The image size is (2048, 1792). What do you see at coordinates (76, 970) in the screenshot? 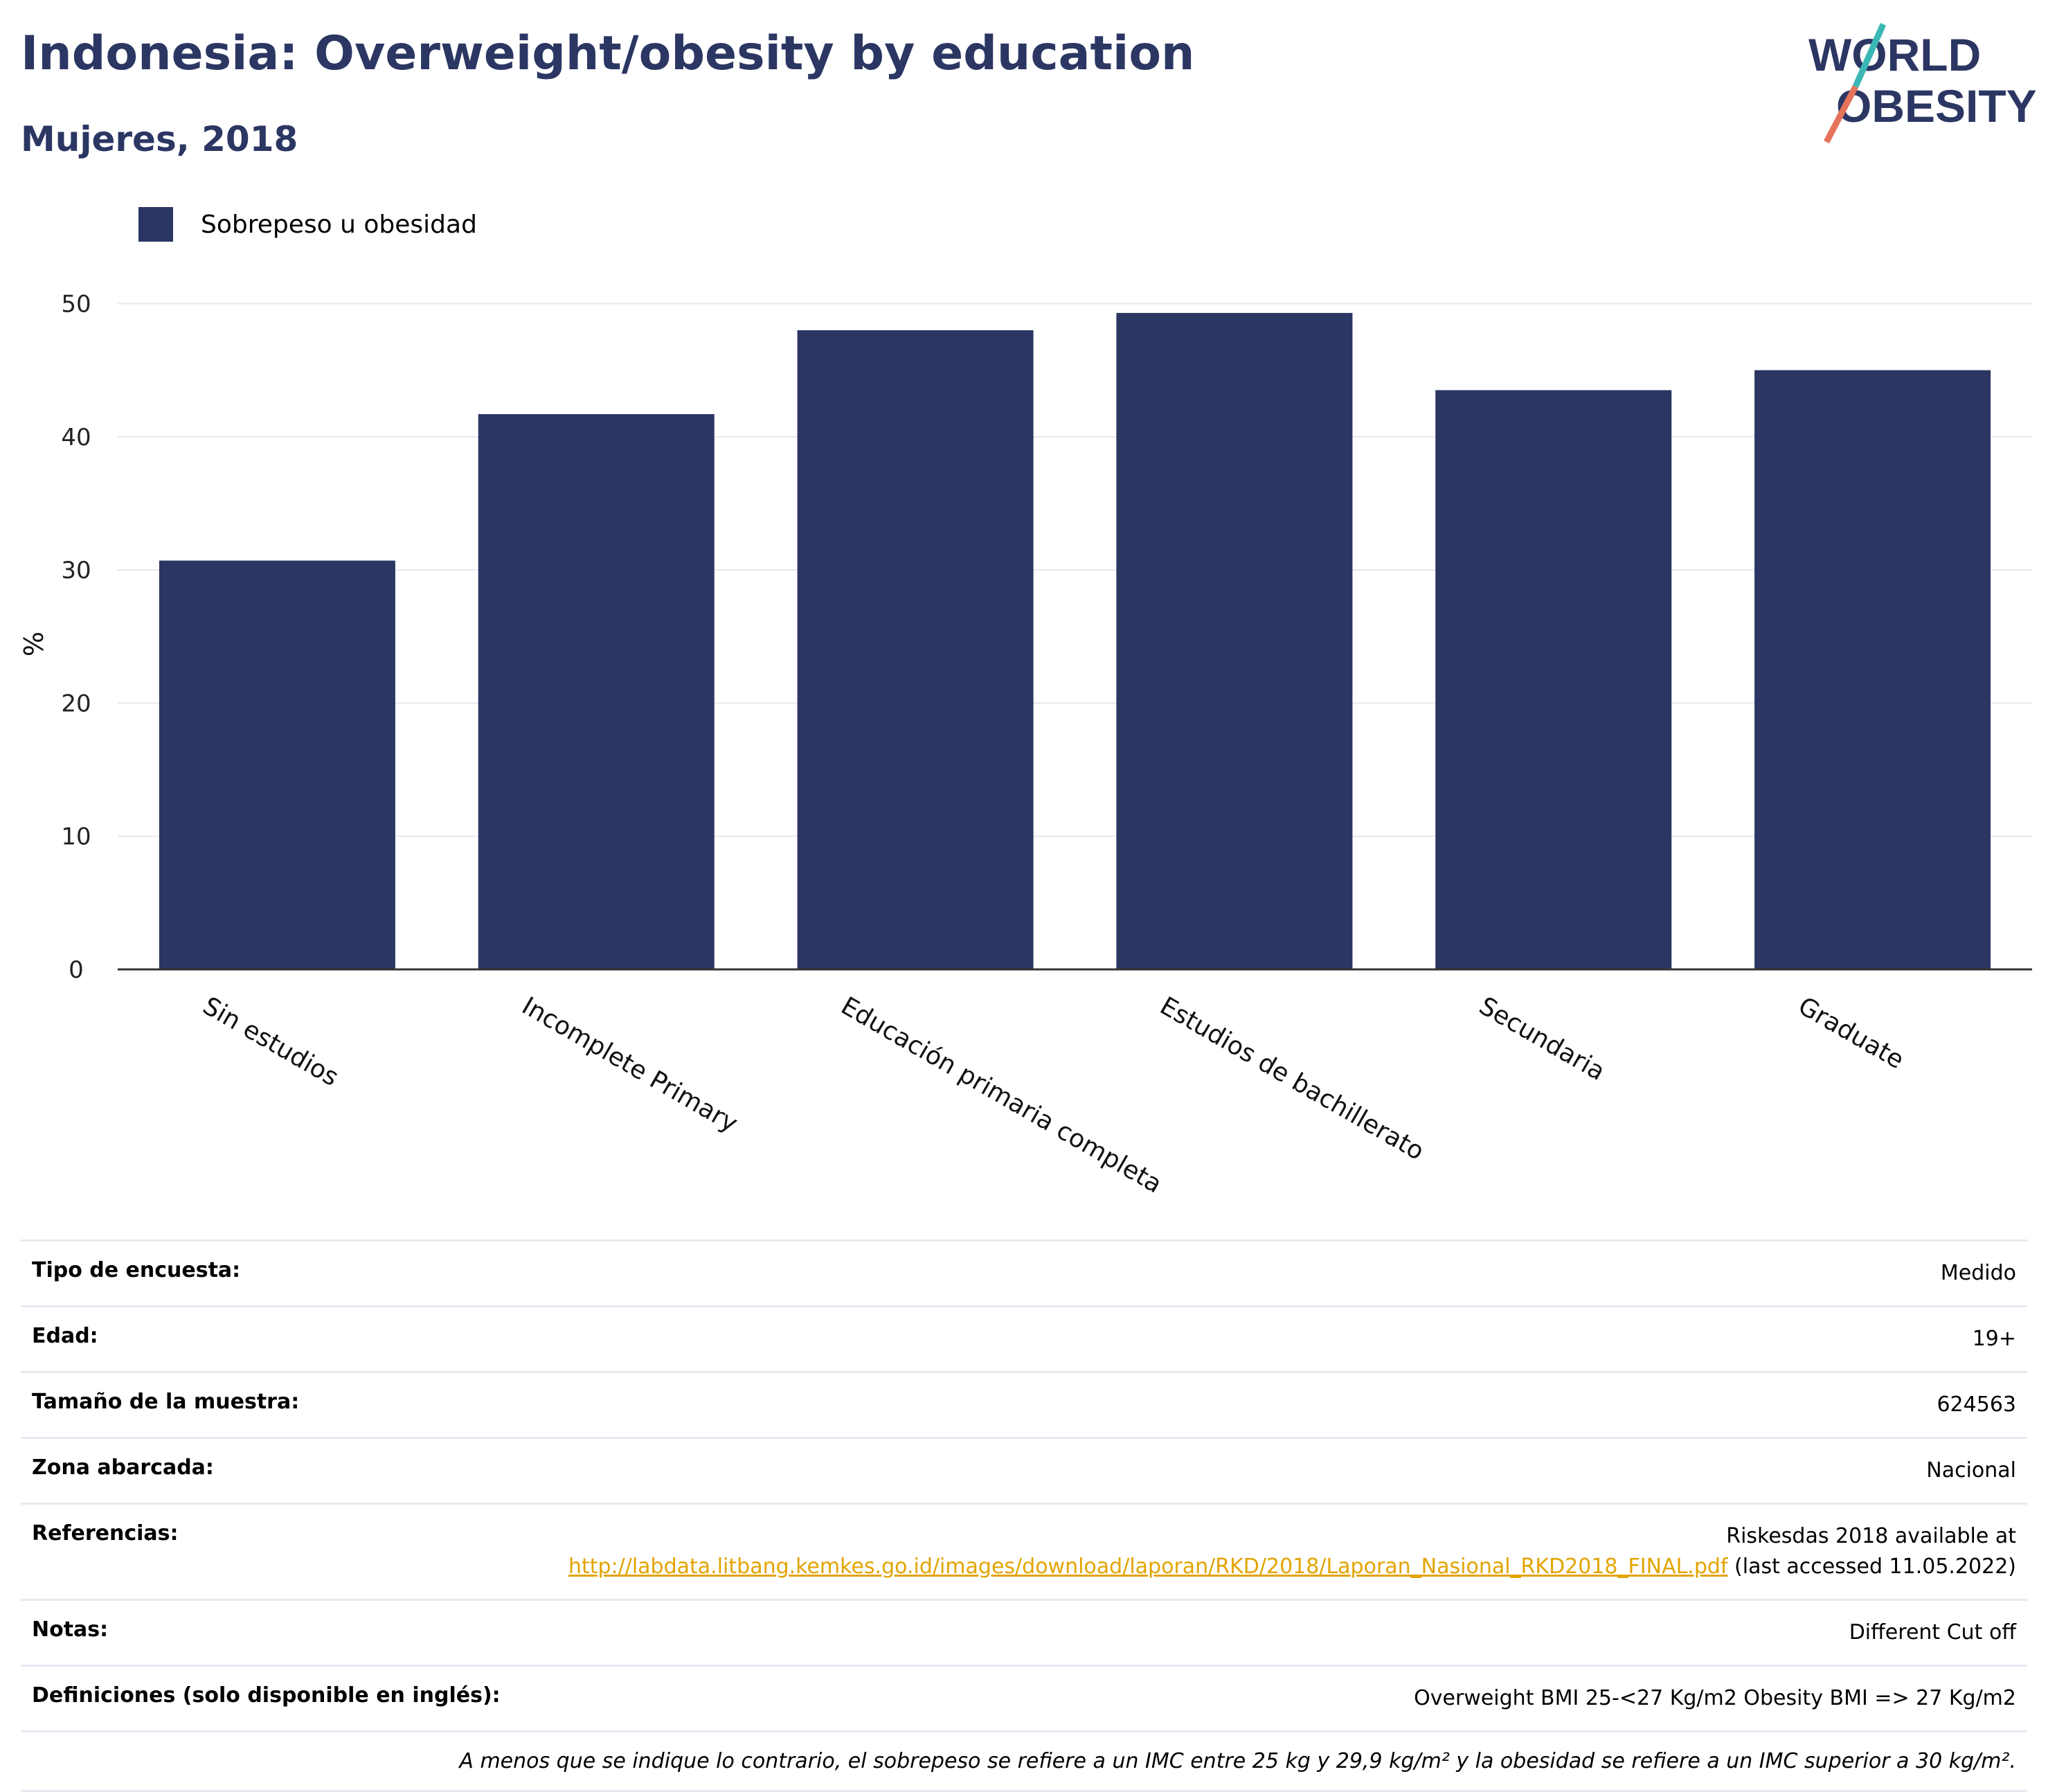
I see `y-tick-label: 0` at bounding box center [76, 970].